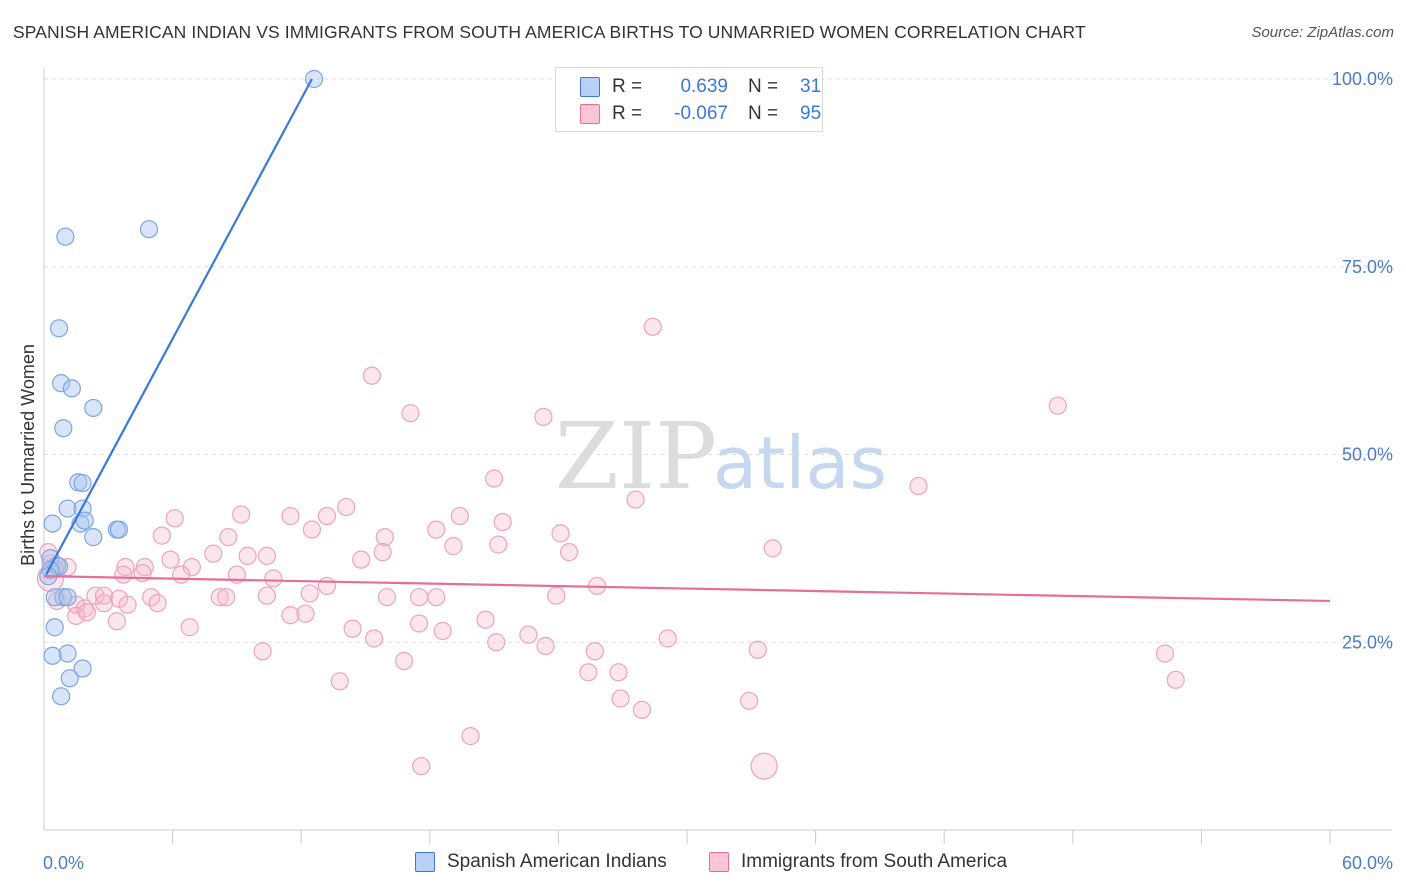  Describe the element at coordinates (63, 863) in the screenshot. I see `x-tick-label: 0.0%` at that location.